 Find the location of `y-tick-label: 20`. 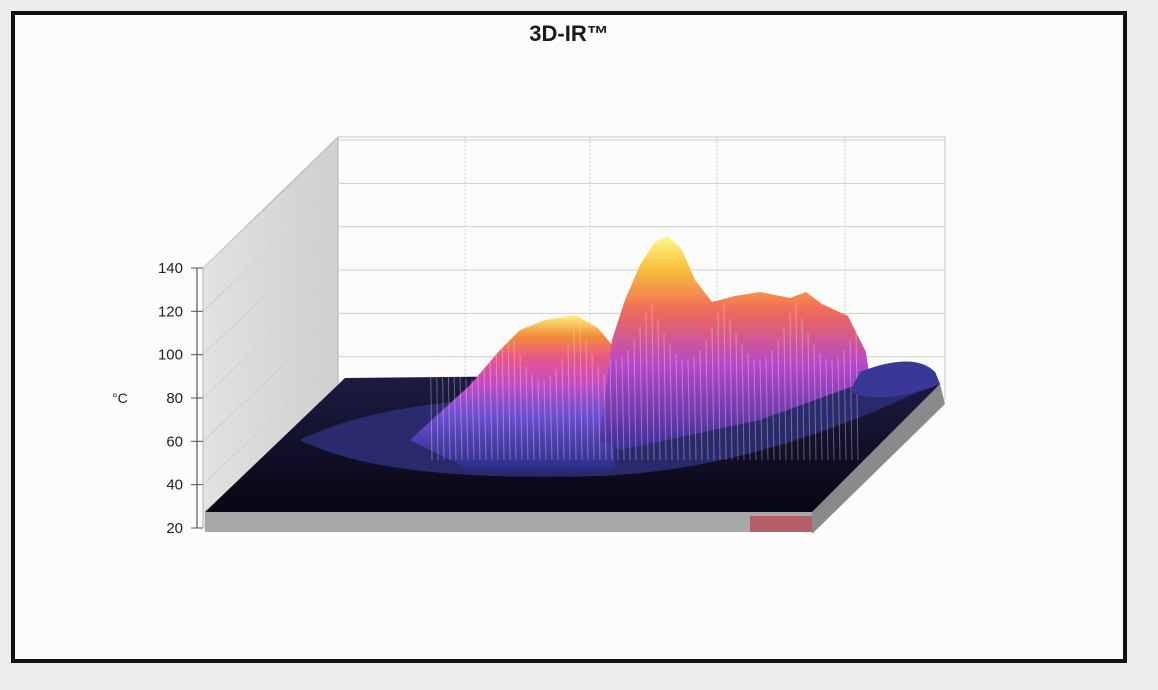

y-tick-label: 20 is located at coordinates (174, 528).